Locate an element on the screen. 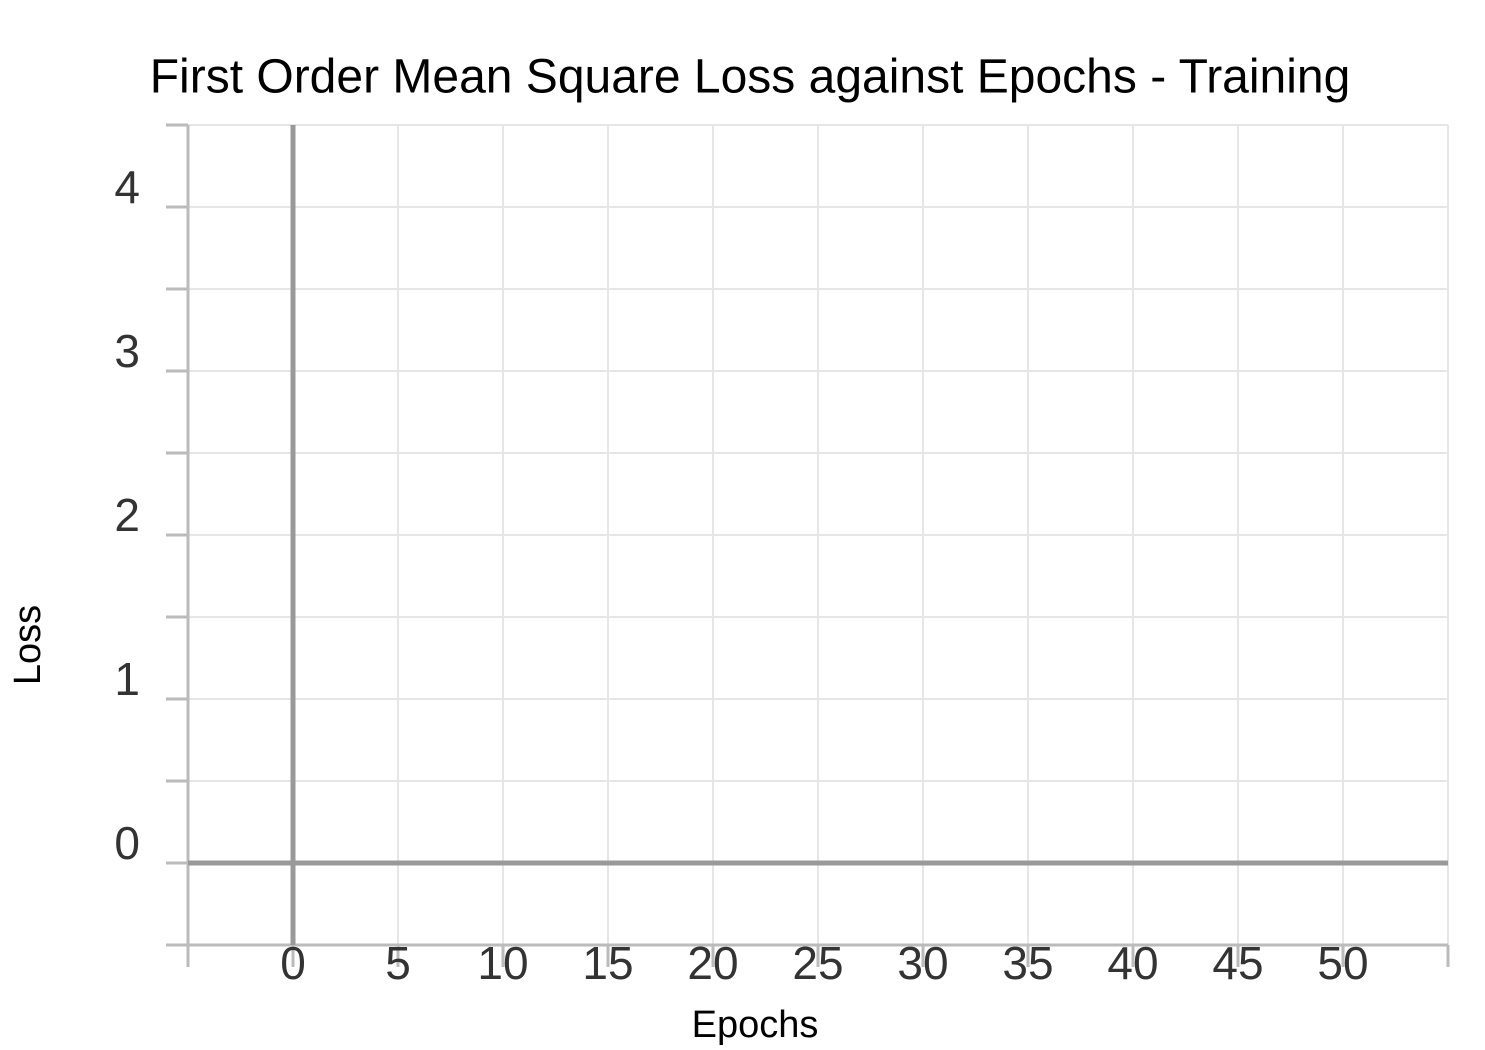 Image resolution: width=1485 pixels, height=1050 pixels. y-tick-label: 4 is located at coordinates (127, 187).